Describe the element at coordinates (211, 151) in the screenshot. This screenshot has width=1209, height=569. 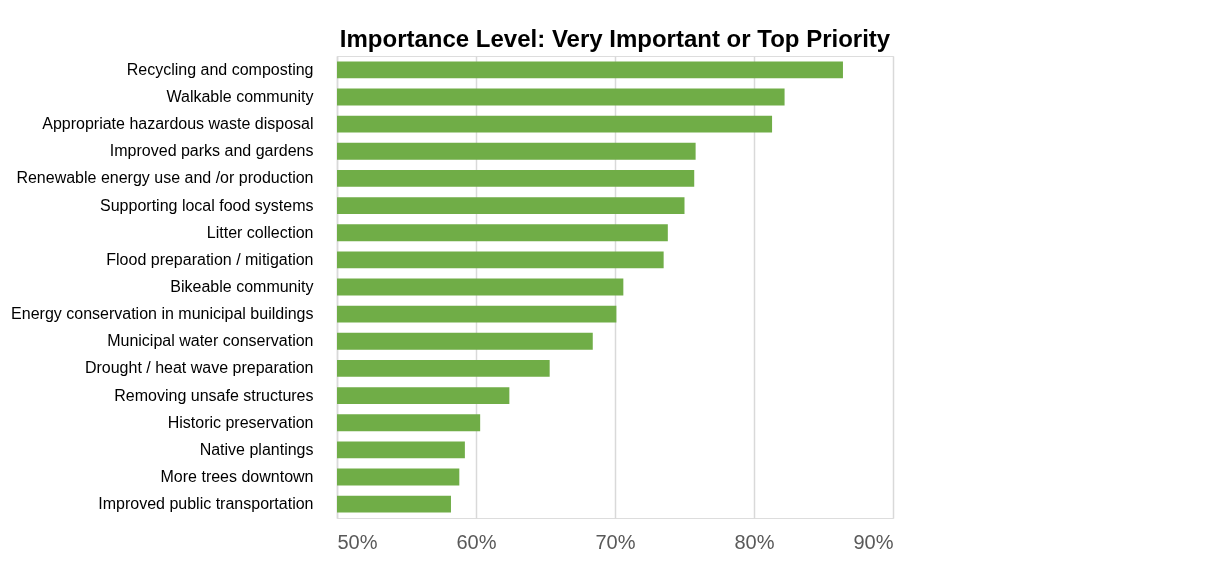
I see `y-tick-label: Improved parks and gardens` at that location.